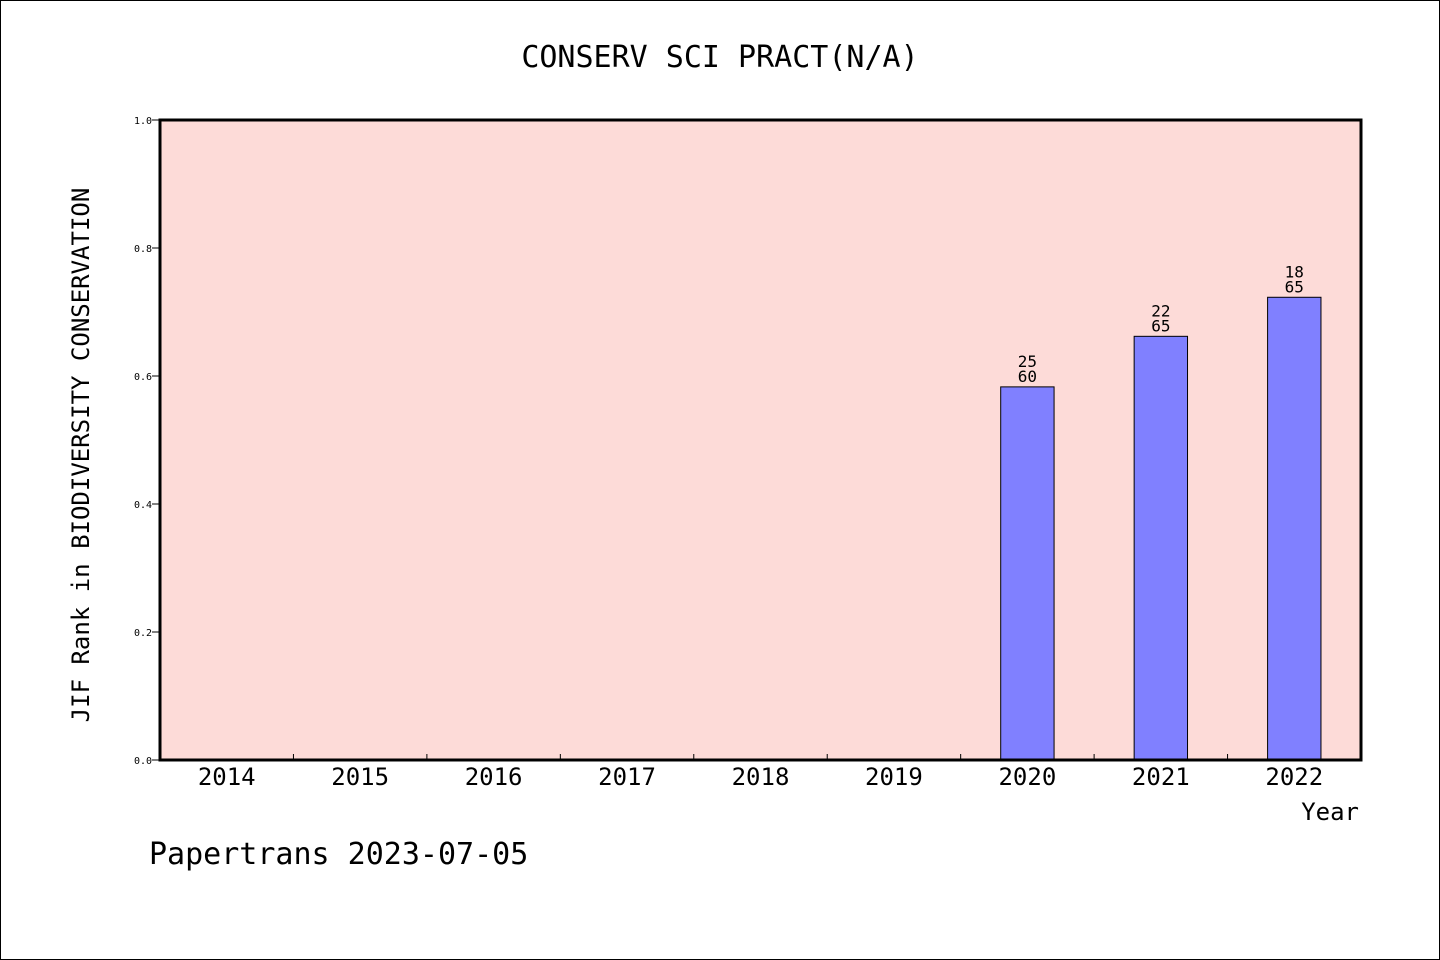 The width and height of the screenshot is (1440, 960). What do you see at coordinates (1294, 777) in the screenshot?
I see `x-tick-label: 2022` at bounding box center [1294, 777].